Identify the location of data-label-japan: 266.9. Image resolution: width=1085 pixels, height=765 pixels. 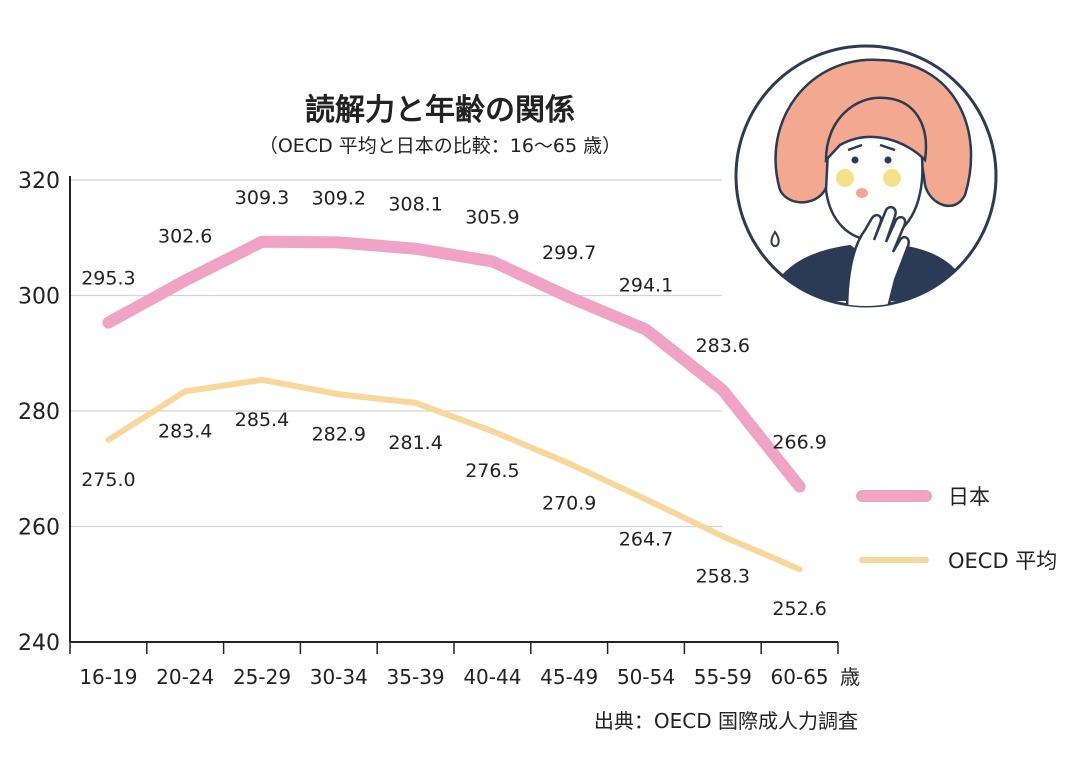
(799, 443).